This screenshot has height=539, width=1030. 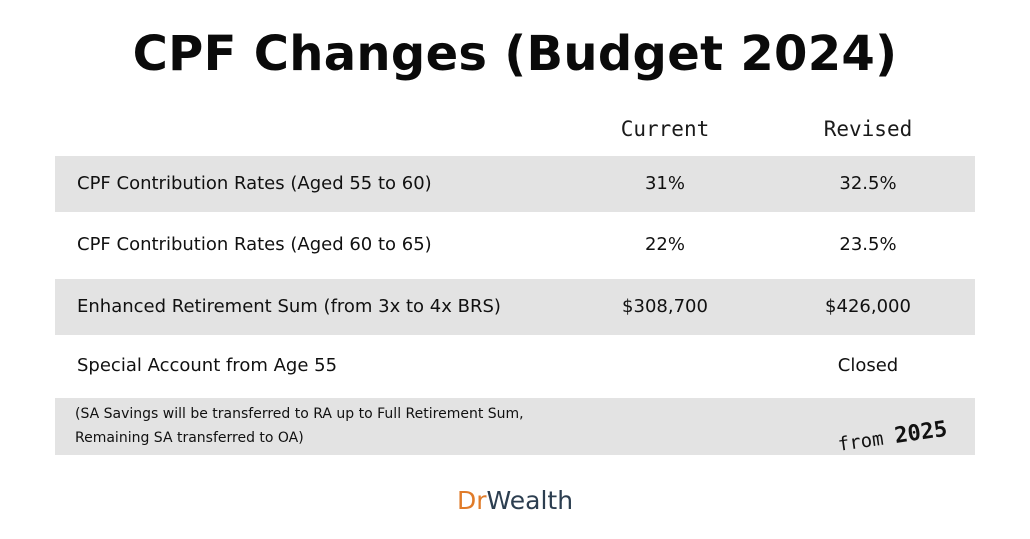 I want to click on row-revised-value: 32.5%, so click(x=868, y=183).